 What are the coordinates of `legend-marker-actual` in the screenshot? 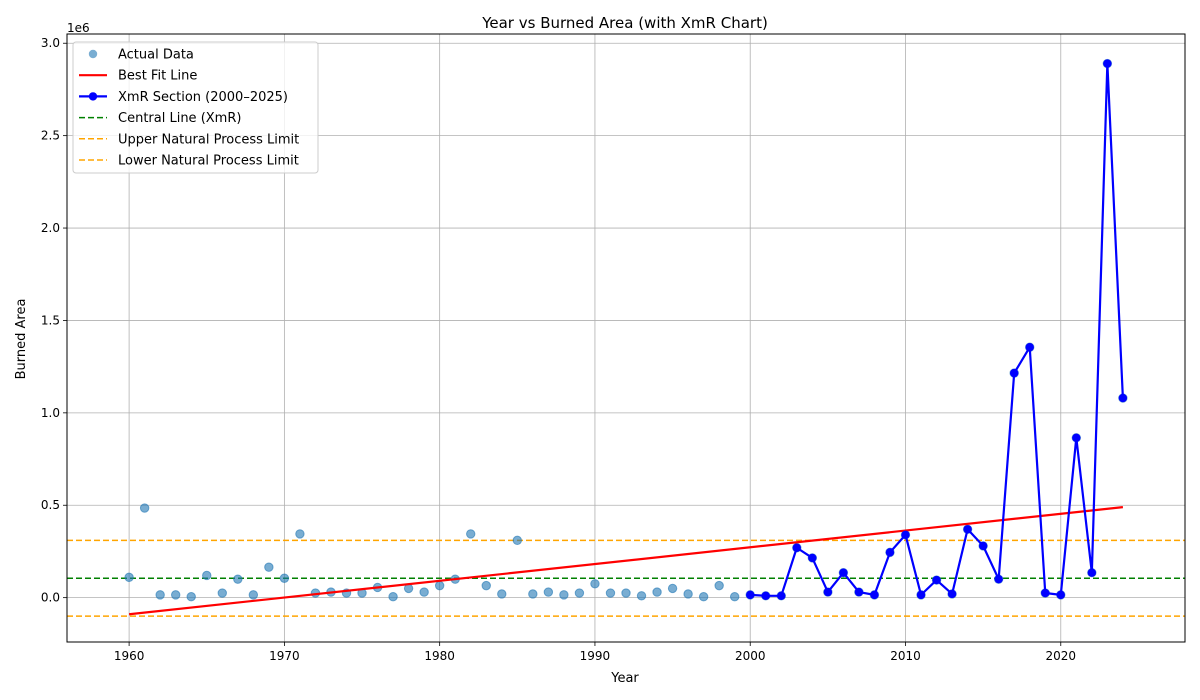 It's located at (93, 54).